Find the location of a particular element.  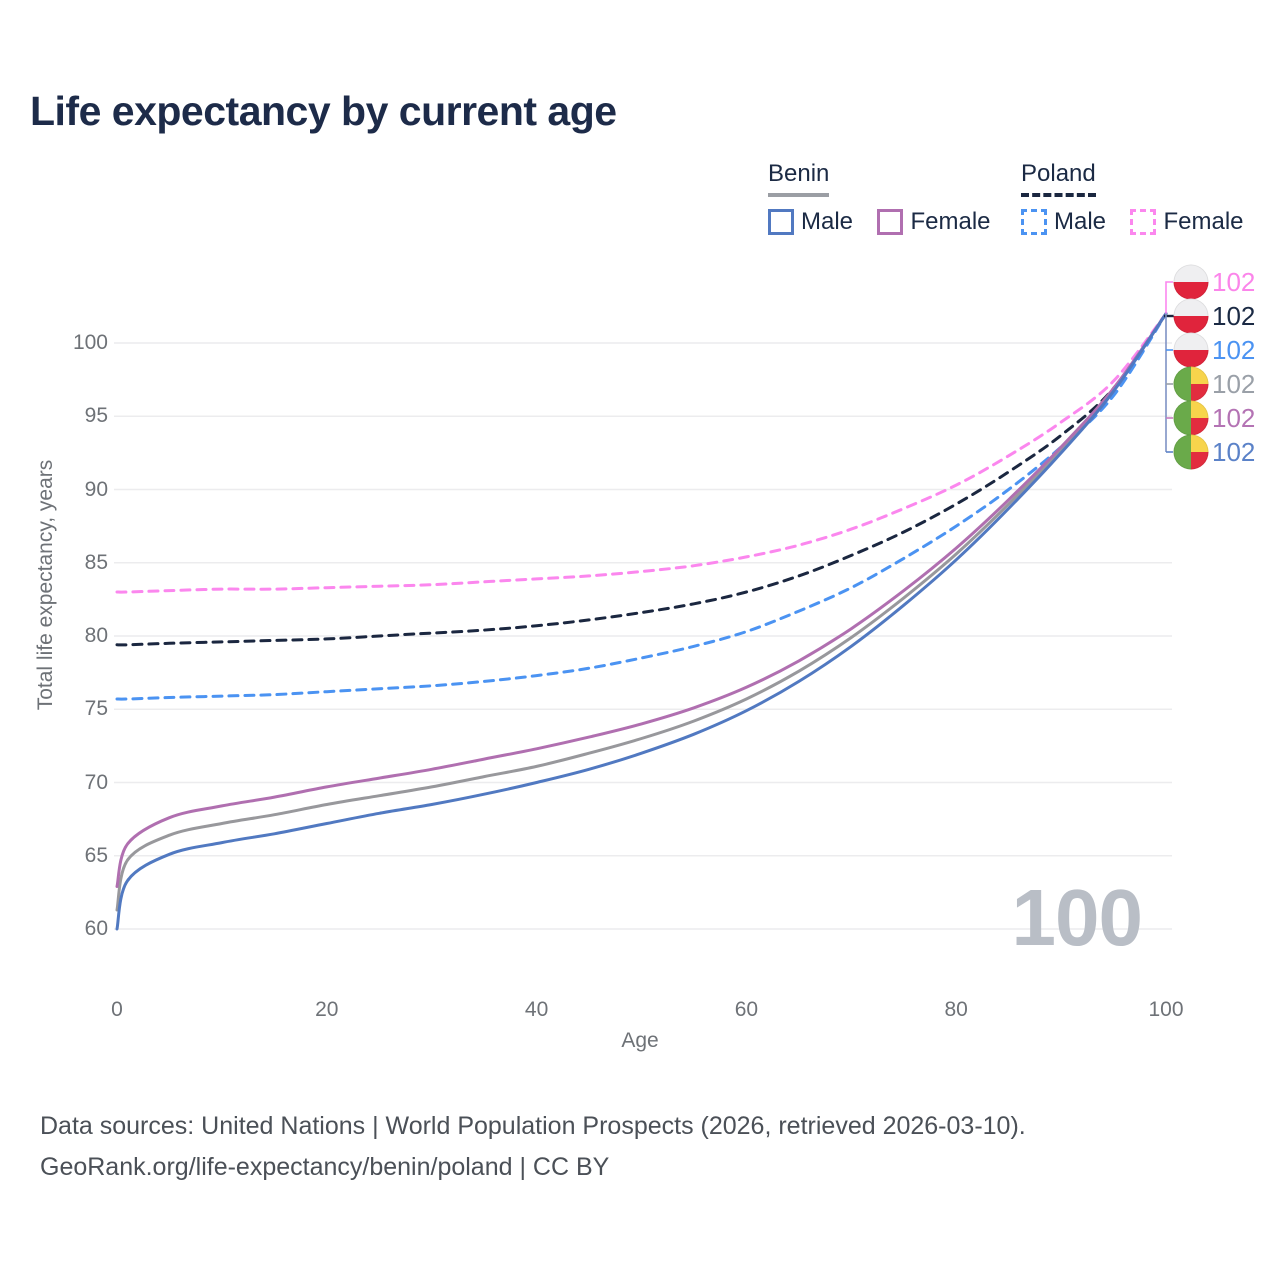

age-watermark: 100 is located at coordinates (1077, 917).